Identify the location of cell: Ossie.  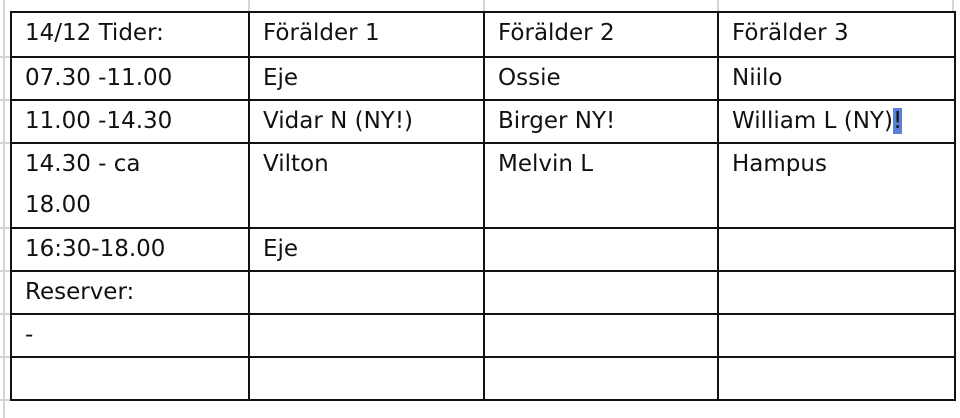
(601, 78).